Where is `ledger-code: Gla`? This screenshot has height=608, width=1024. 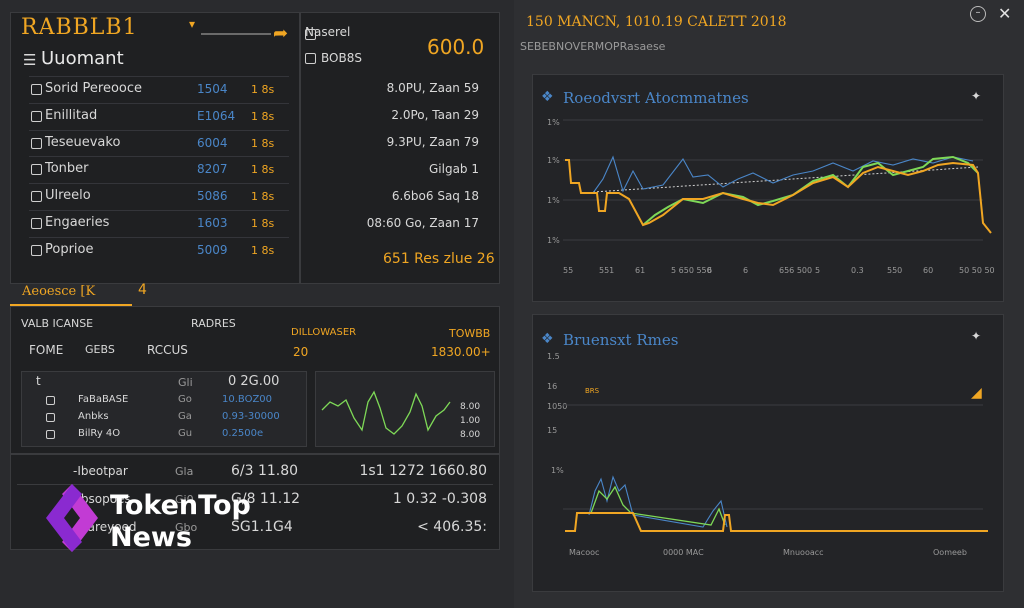 ledger-code: Gla is located at coordinates (184, 471).